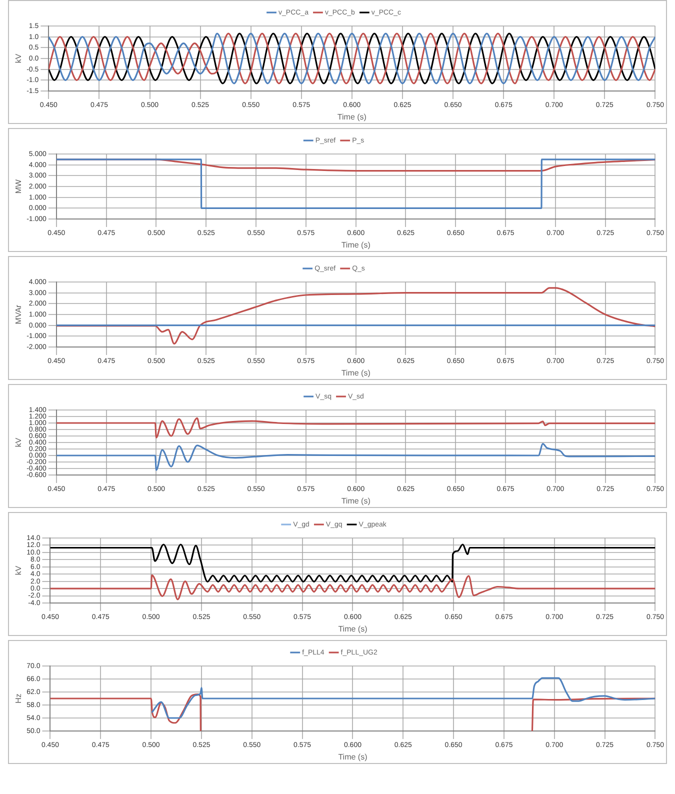 Image resolution: width=675 pixels, height=794 pixels. What do you see at coordinates (19, 186) in the screenshot?
I see `y-axis-title: MW` at bounding box center [19, 186].